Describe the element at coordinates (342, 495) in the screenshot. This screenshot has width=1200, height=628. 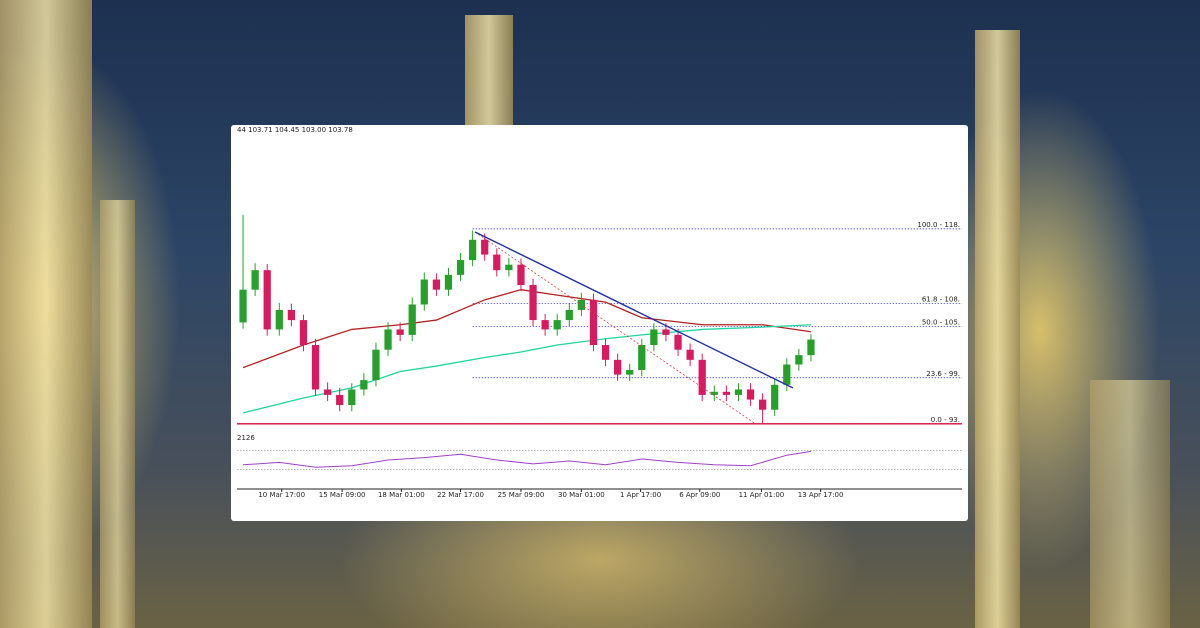
I see `x-tick-label: 15 Mar 09:00` at that location.